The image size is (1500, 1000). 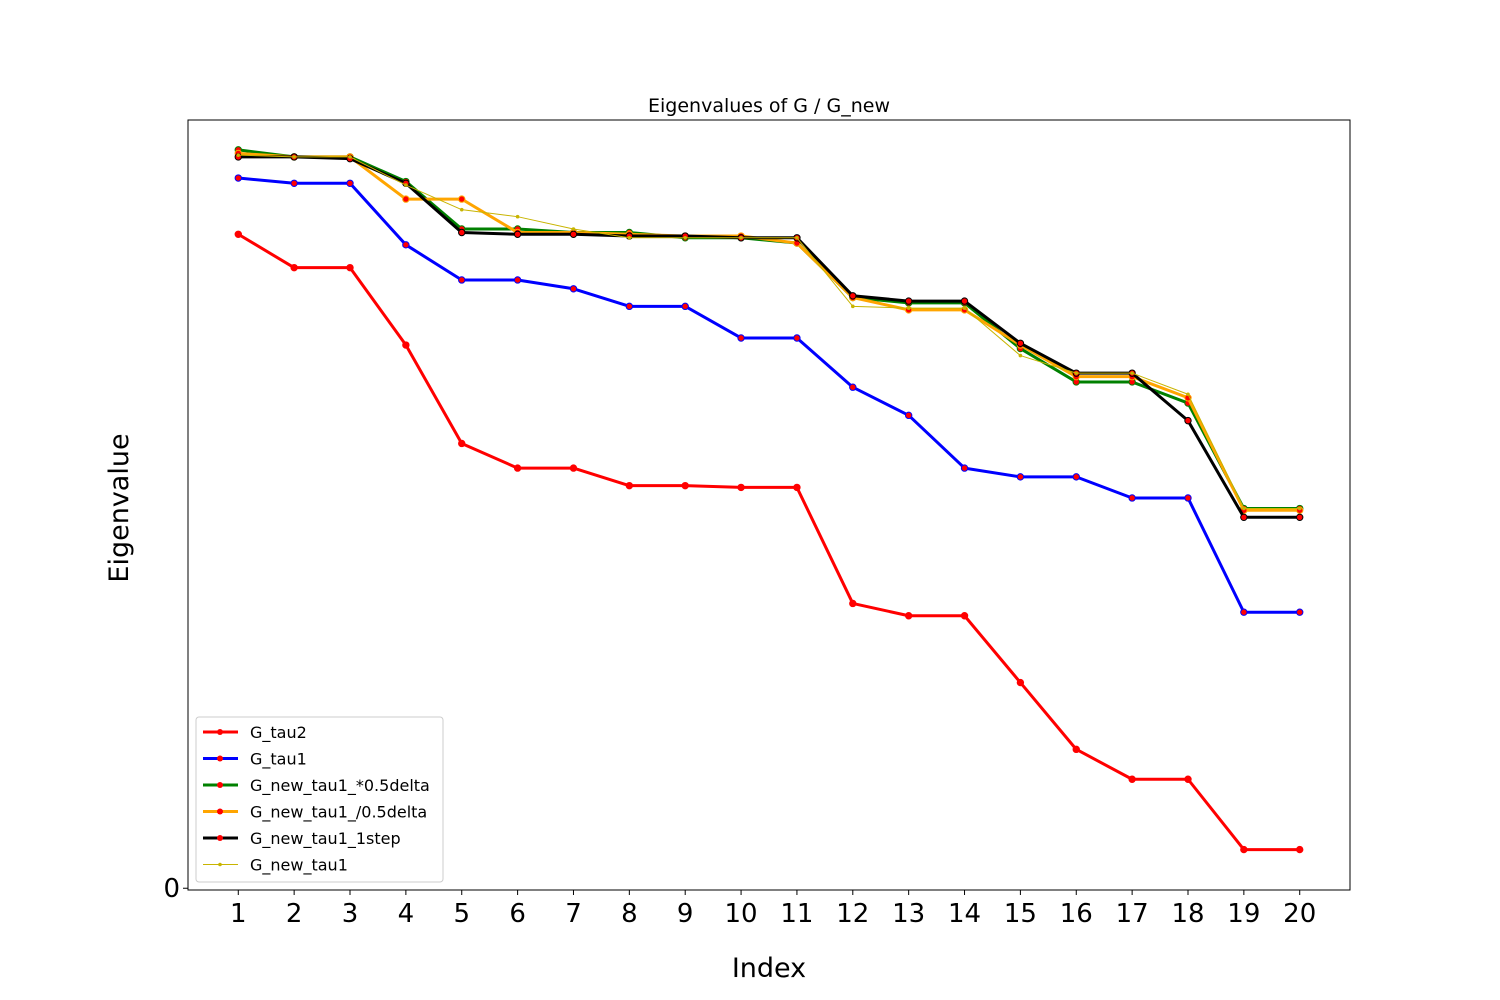 What do you see at coordinates (769, 968) in the screenshot?
I see `x-axis-label: Index` at bounding box center [769, 968].